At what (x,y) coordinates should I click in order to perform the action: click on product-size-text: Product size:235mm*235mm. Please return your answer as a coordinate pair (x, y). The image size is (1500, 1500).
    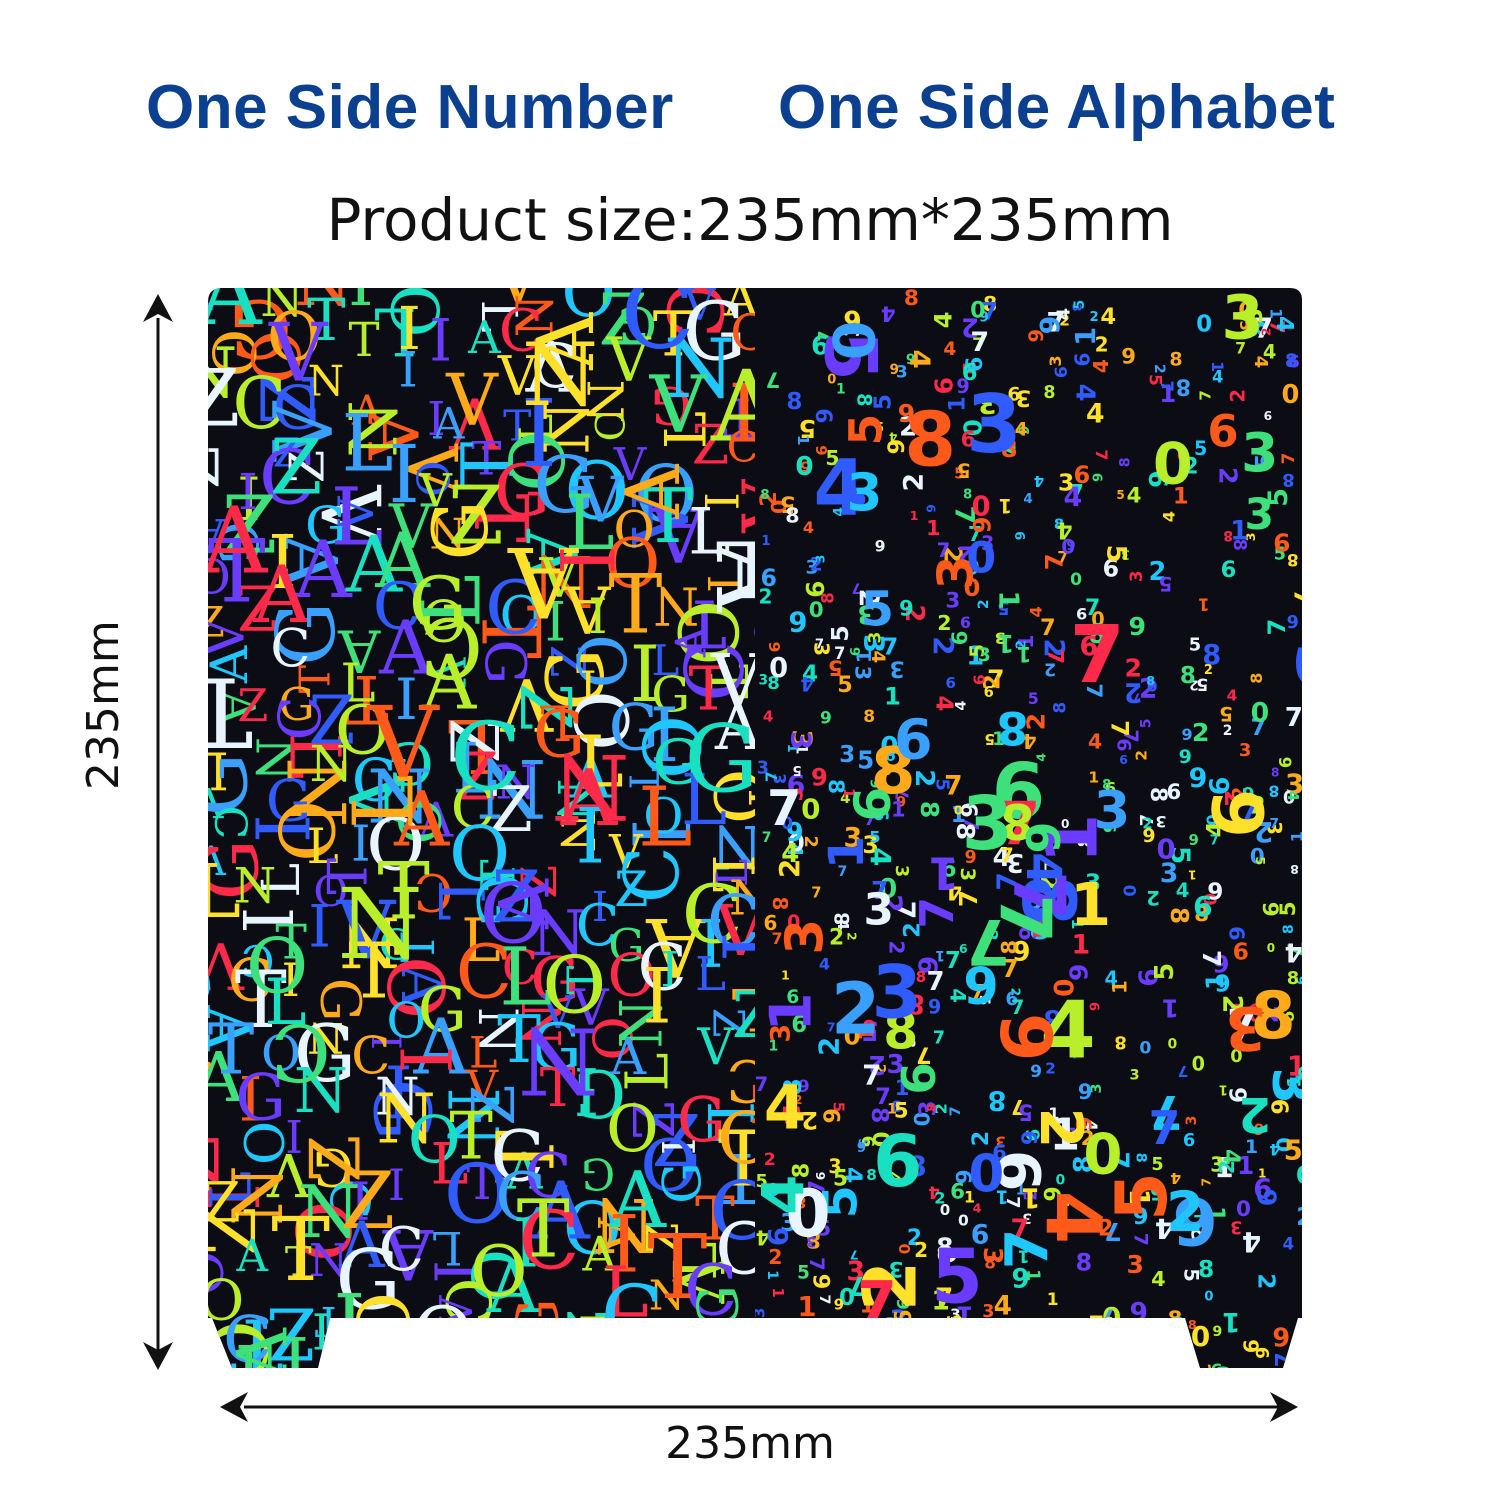
    Looking at the image, I should click on (750, 220).